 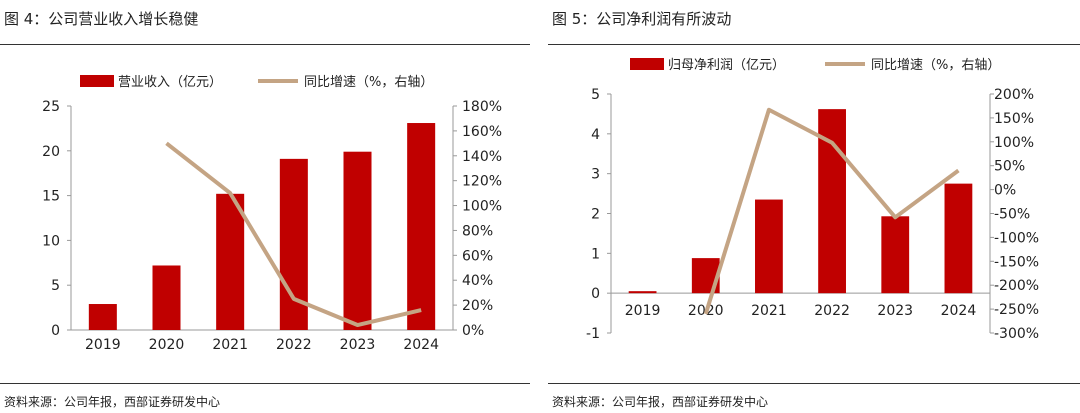 I want to click on y2-tick-label: 20%, so click(x=477, y=306).